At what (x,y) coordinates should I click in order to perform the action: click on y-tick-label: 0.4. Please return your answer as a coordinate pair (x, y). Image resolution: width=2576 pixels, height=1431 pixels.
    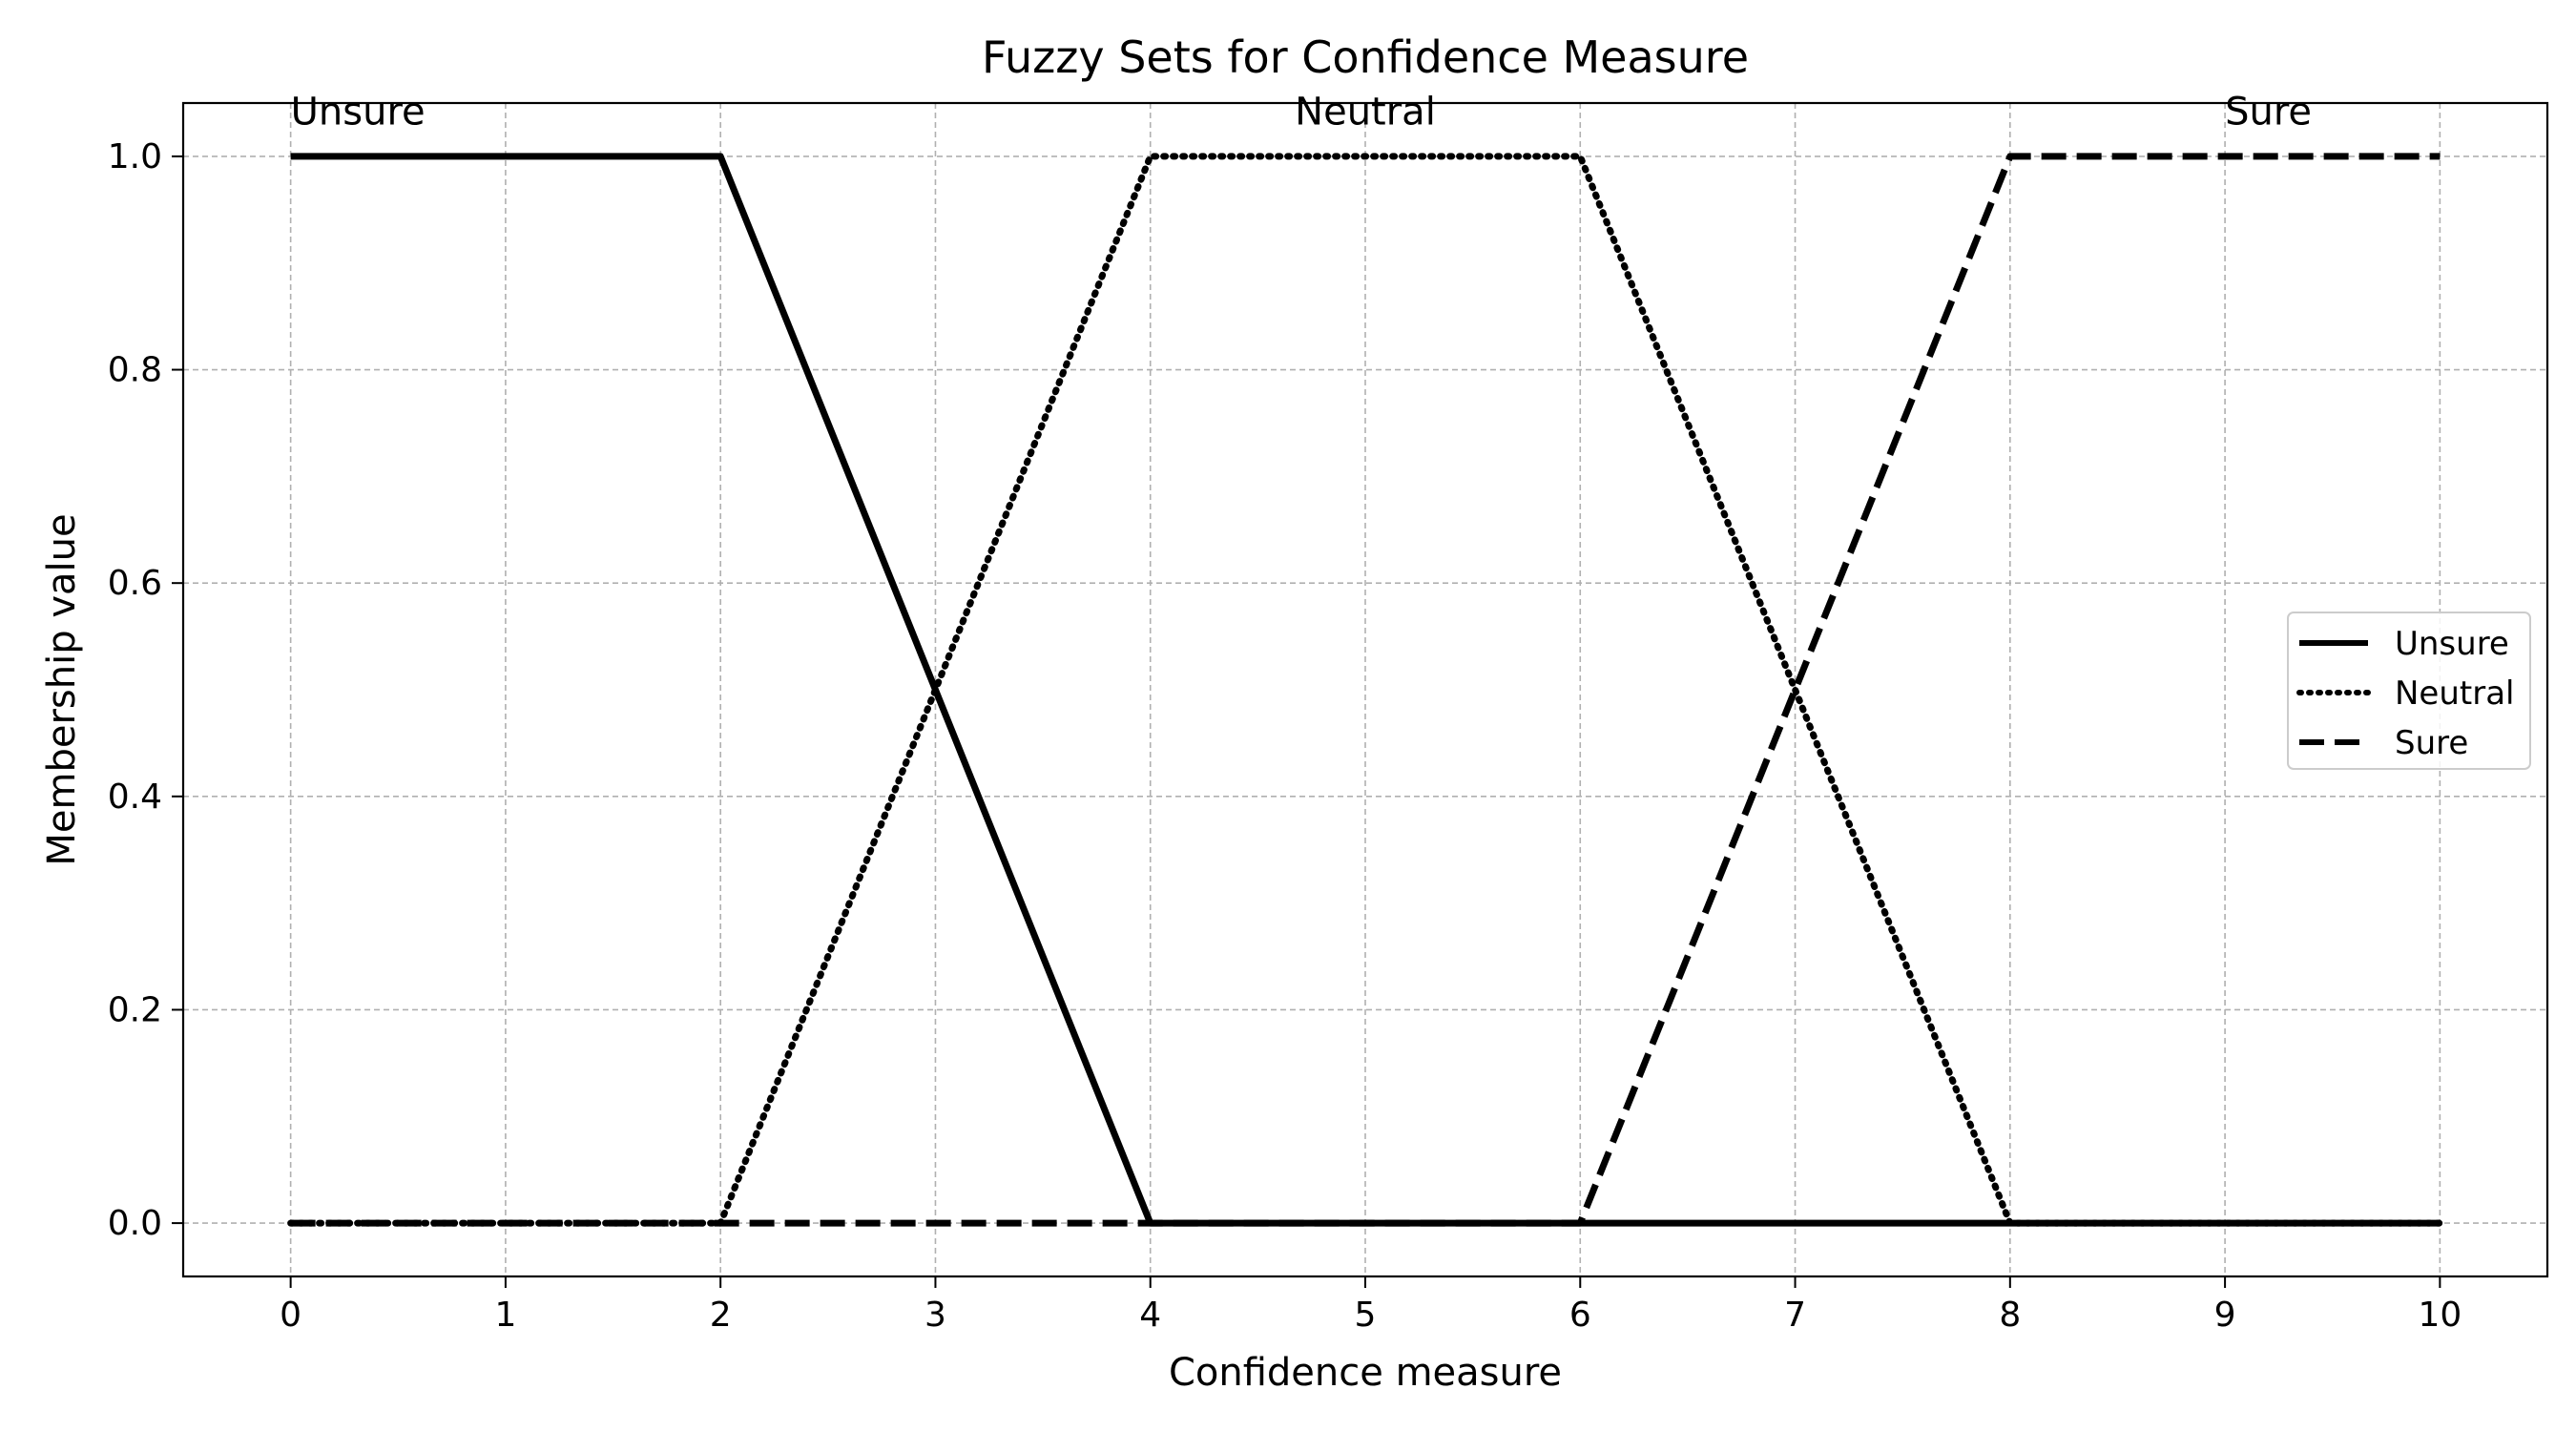
    Looking at the image, I should click on (135, 797).